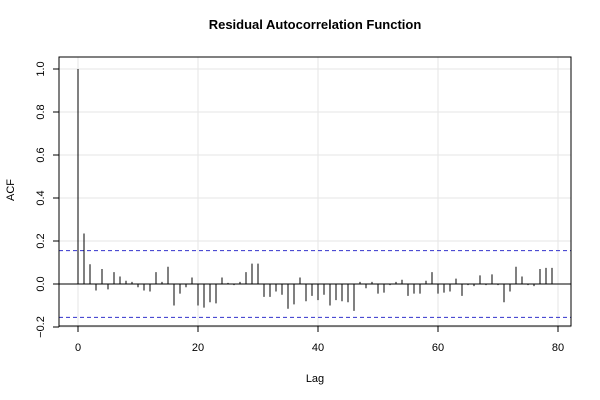  I want to click on y-tick-label-4: 0.6, so click(41, 154).